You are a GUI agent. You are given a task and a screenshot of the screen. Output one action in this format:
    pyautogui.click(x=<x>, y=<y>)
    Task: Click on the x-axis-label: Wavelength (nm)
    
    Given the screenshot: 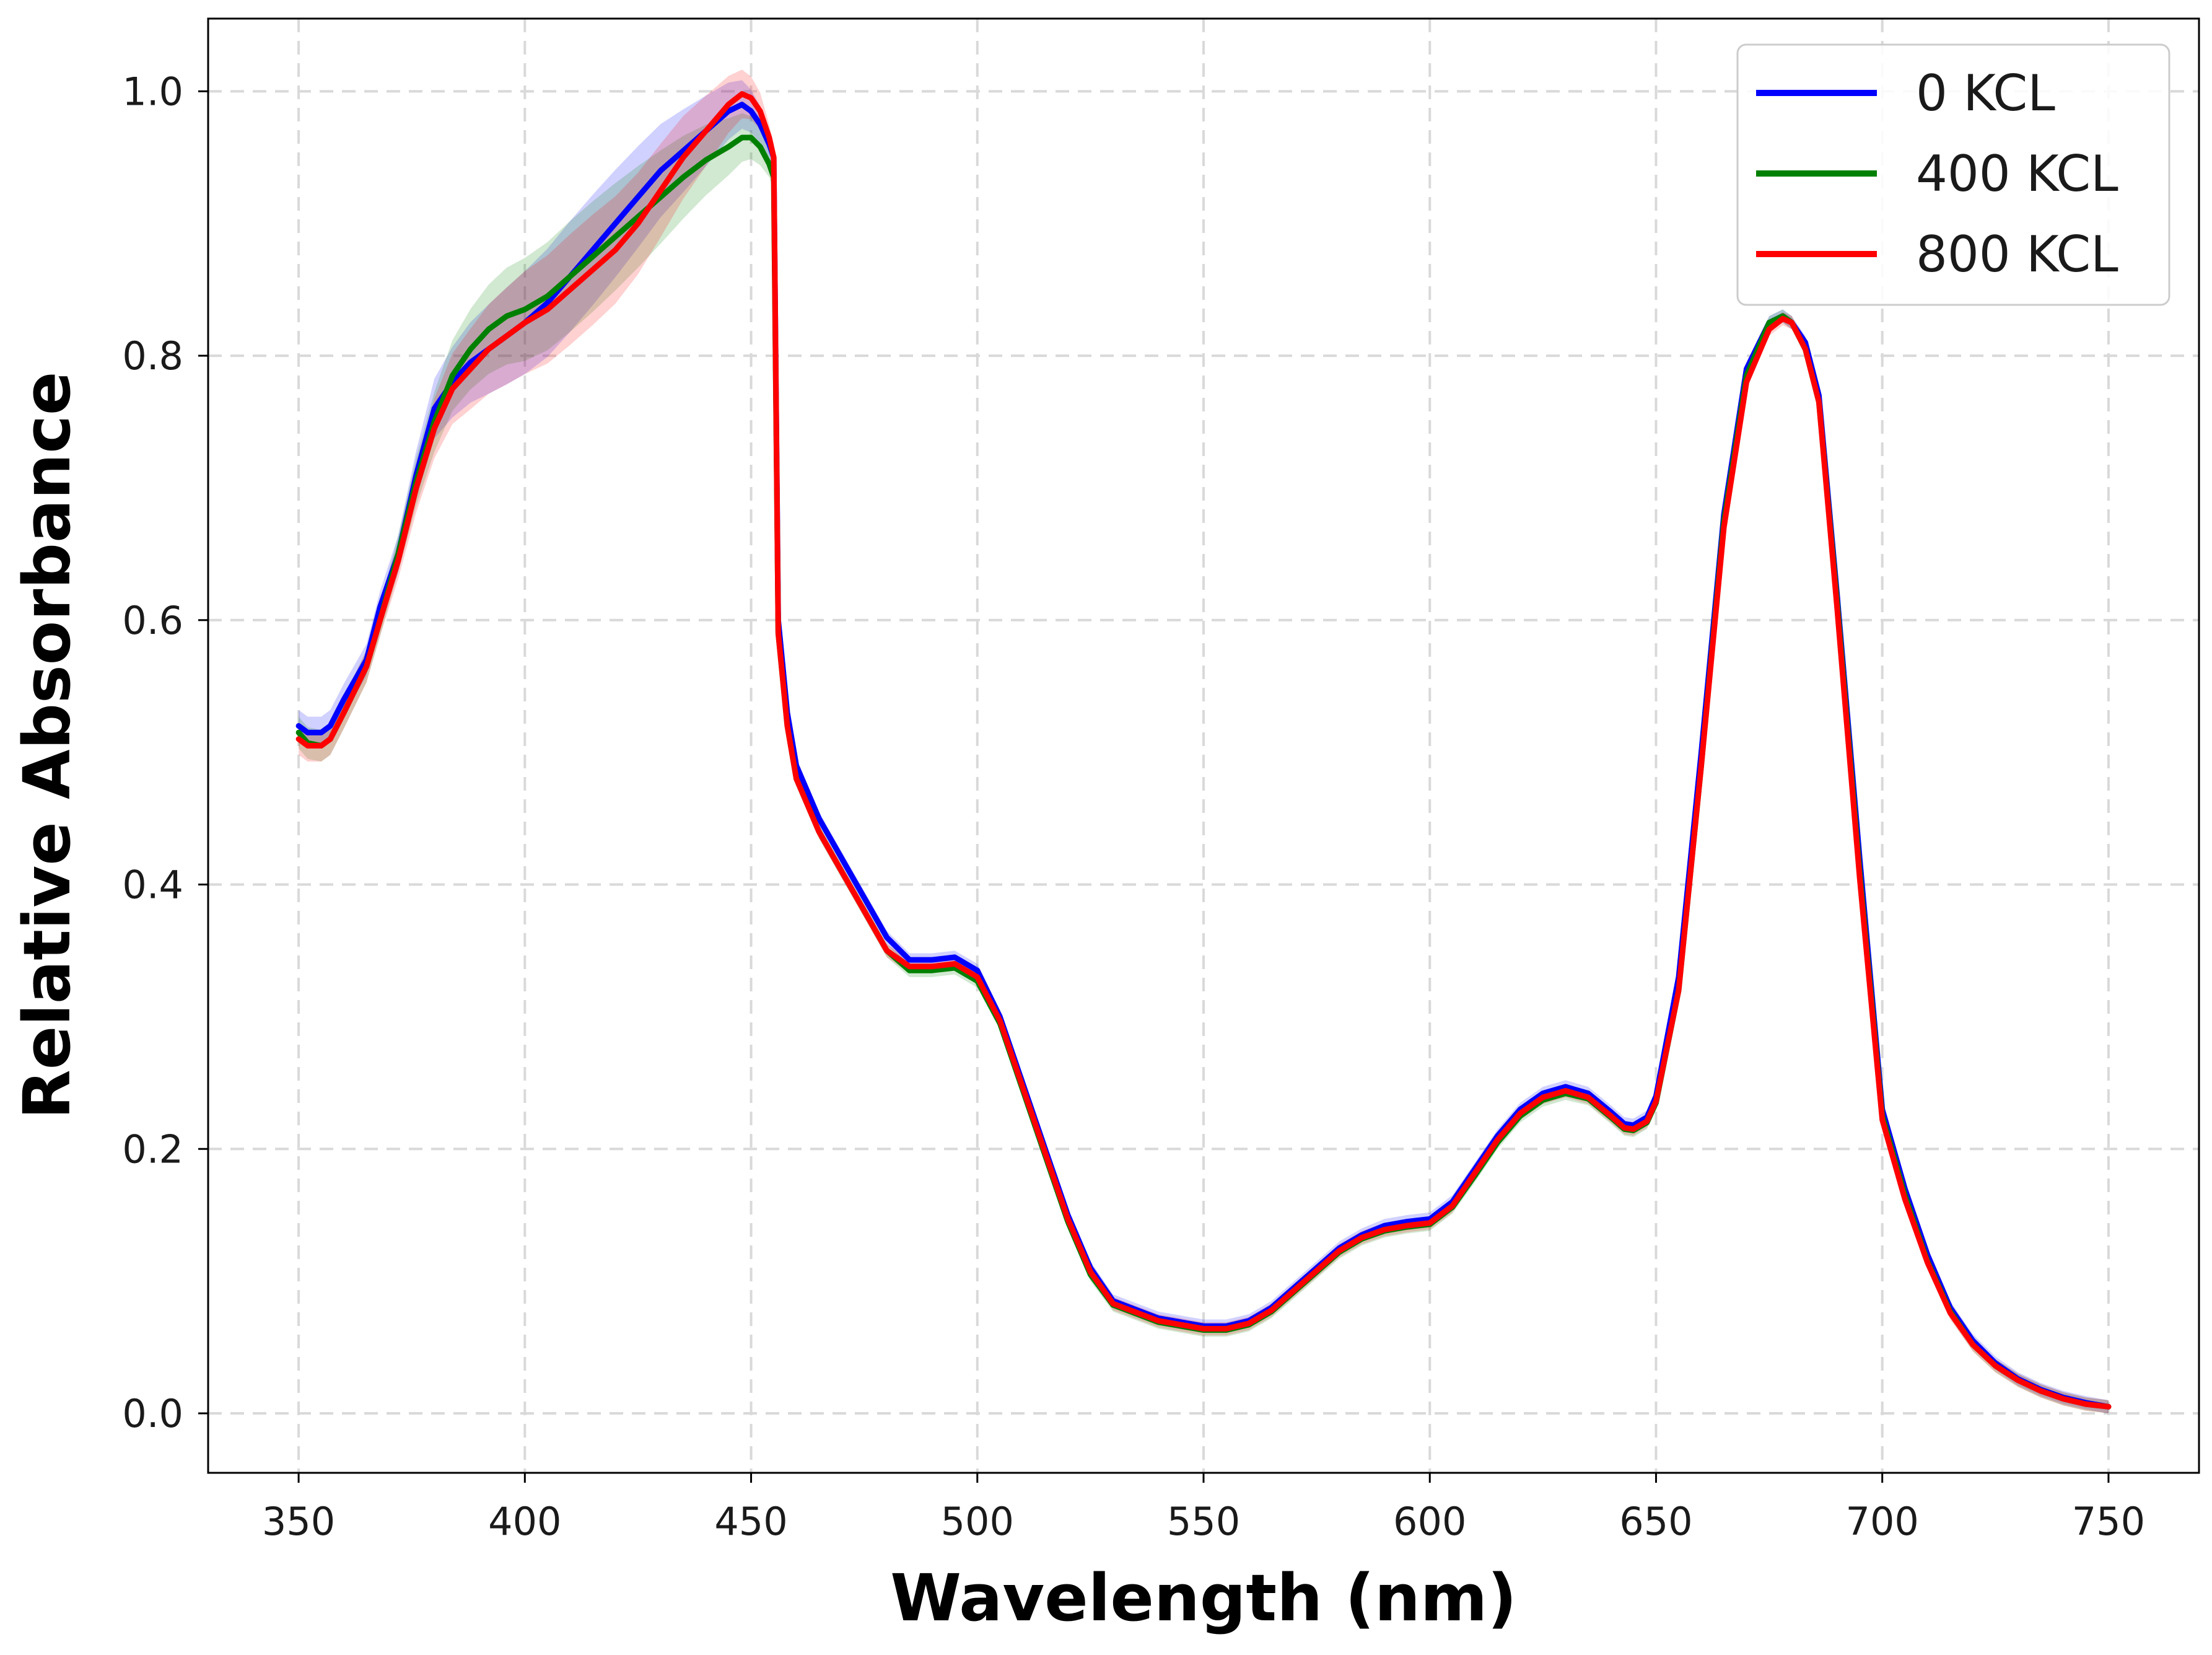 What is the action you would take?
    pyautogui.click(x=1203, y=1598)
    